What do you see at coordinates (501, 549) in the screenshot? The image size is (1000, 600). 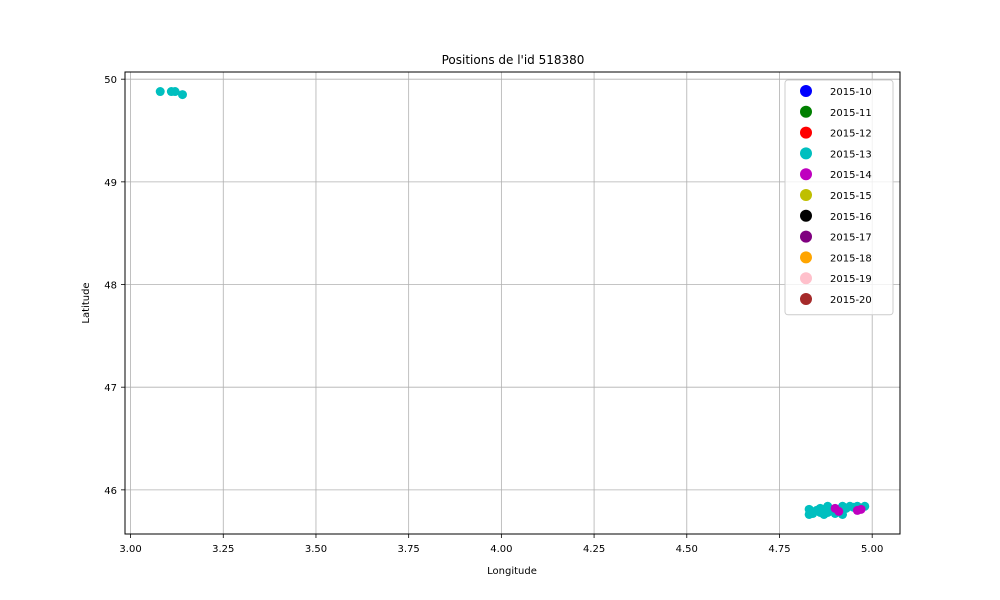 I see `x-tick-label: 4.00` at bounding box center [501, 549].